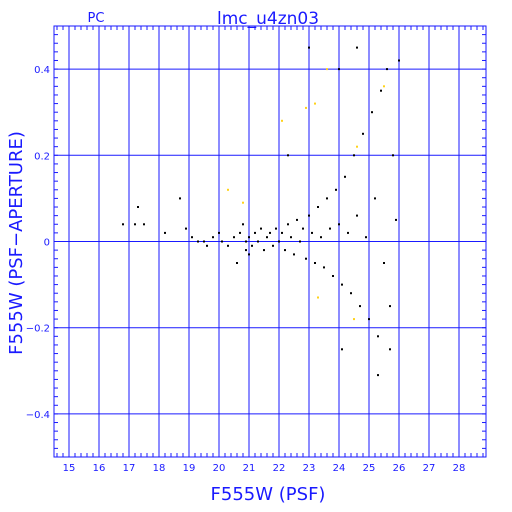 The height and width of the screenshot is (512, 512). I want to click on x-tick-label: 21, so click(249, 468).